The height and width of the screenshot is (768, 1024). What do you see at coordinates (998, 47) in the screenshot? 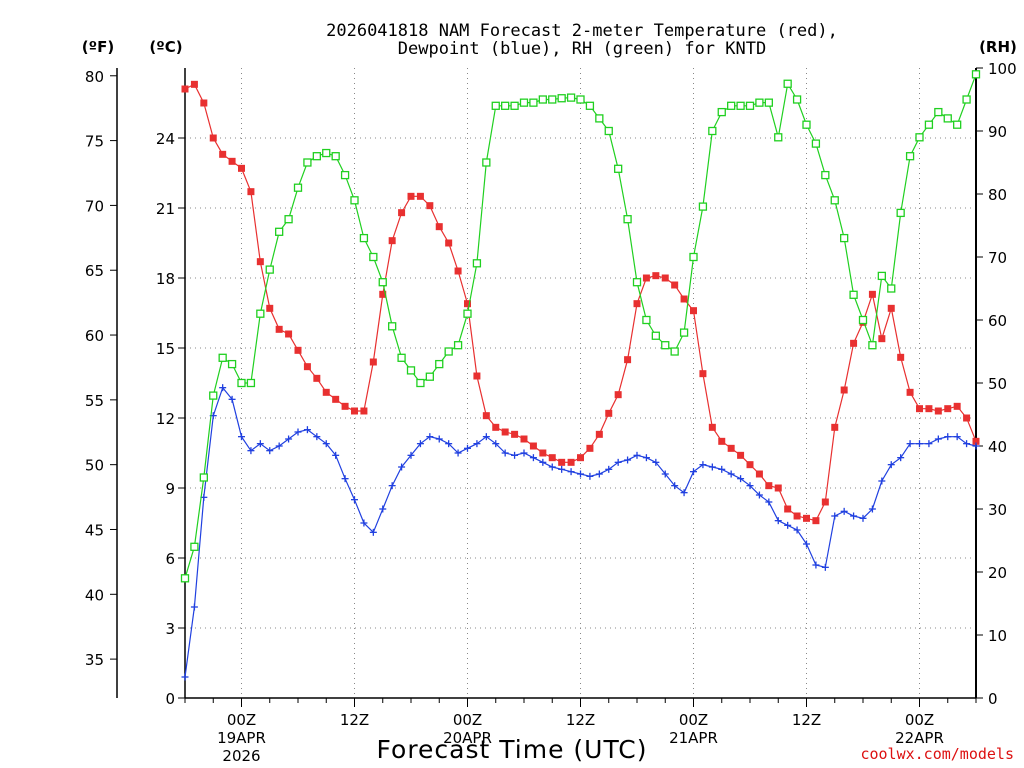
I see `rh-unit-label: (RH)` at bounding box center [998, 47].